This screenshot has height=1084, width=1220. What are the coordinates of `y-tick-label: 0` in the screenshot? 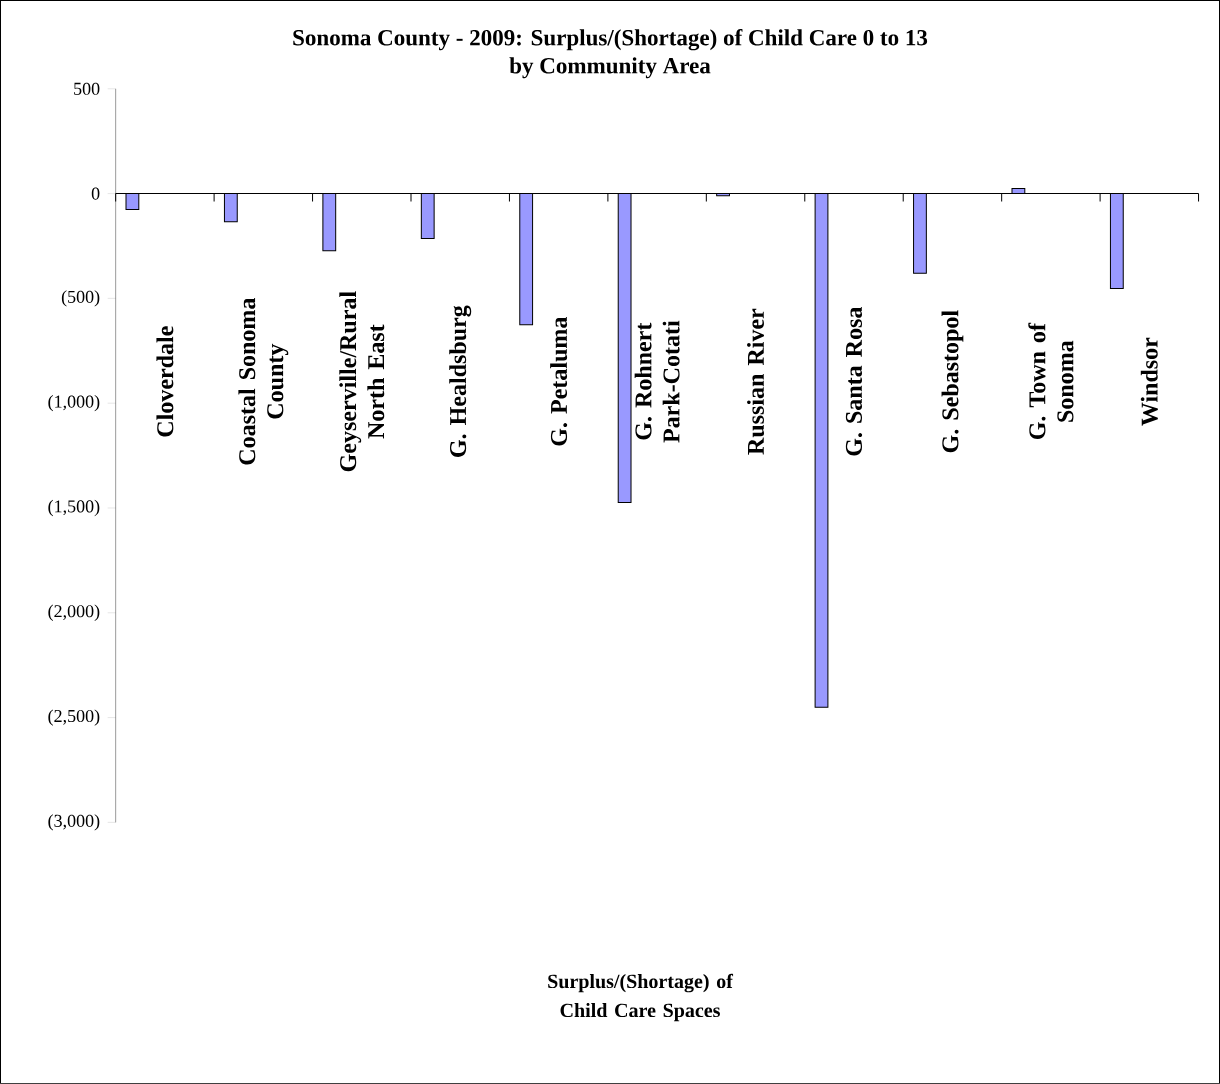 It's located at (95, 193).